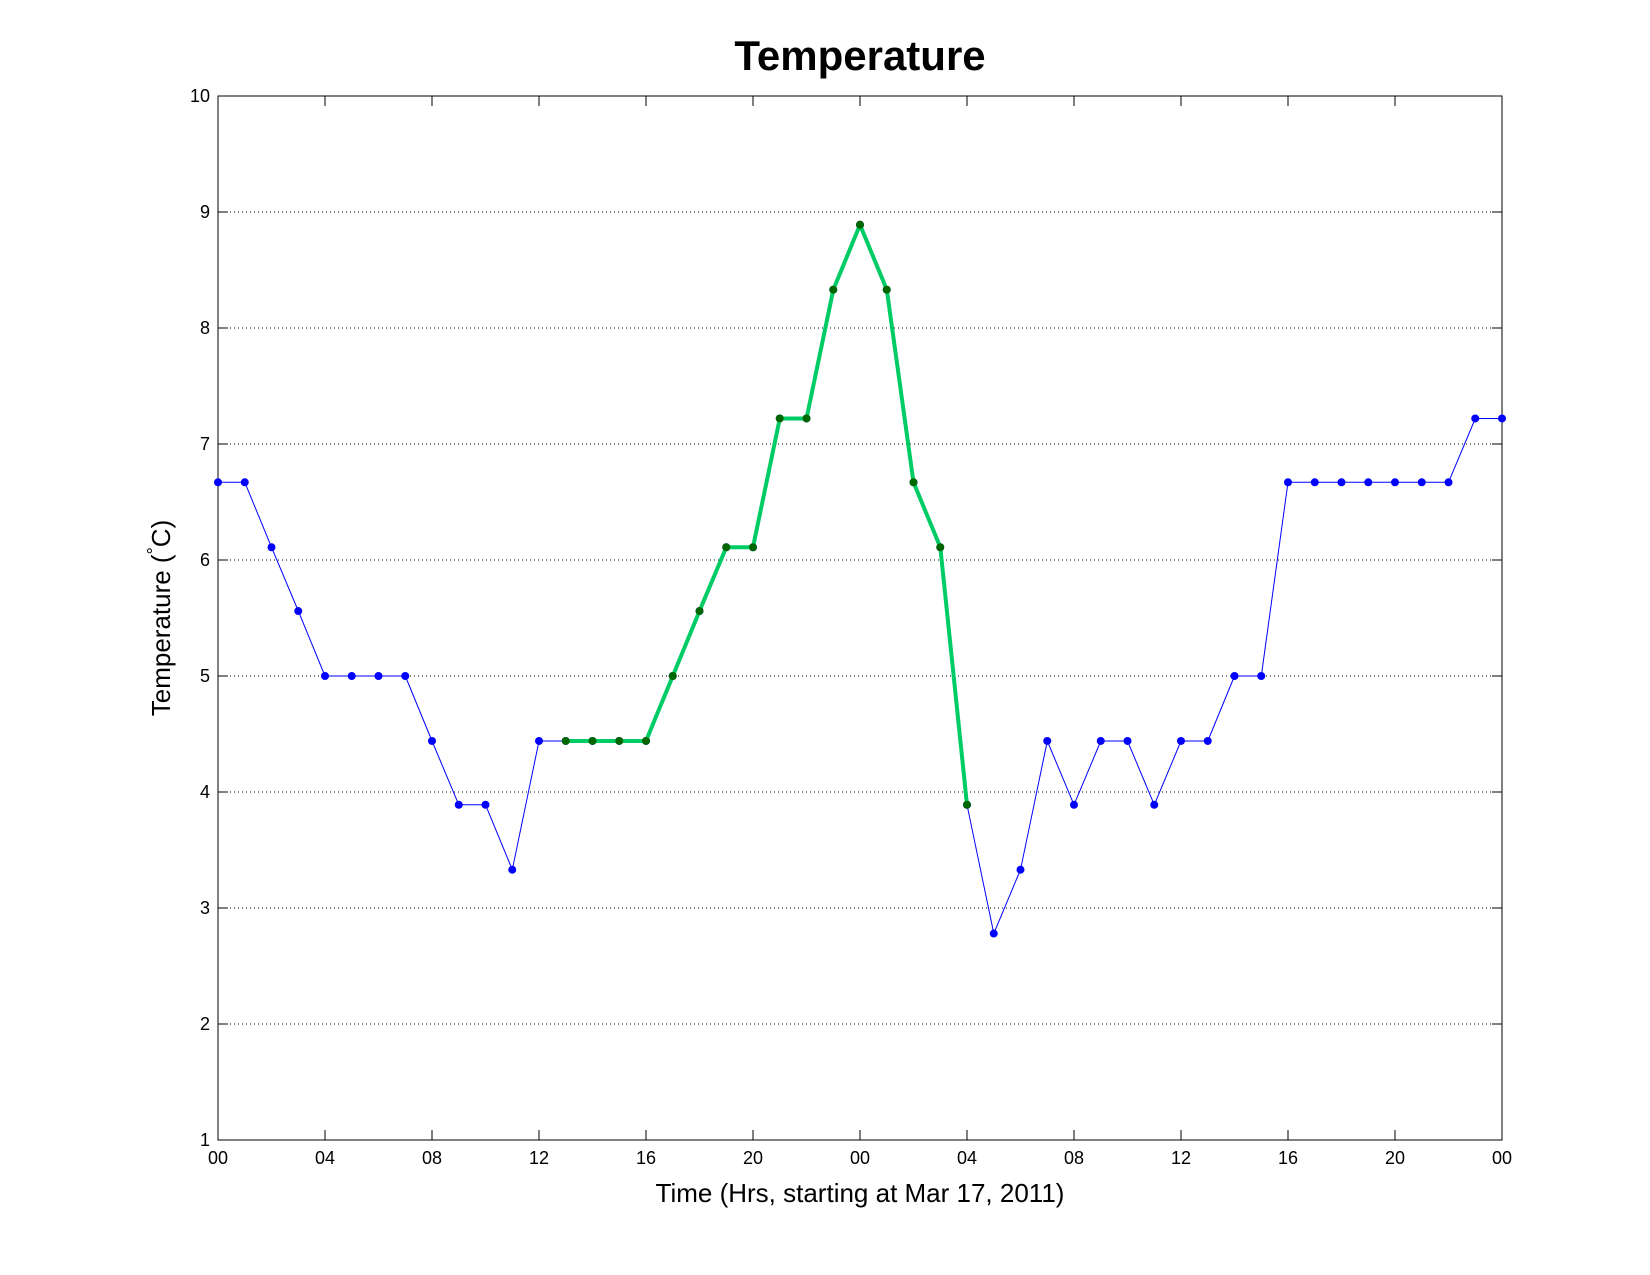 The height and width of the screenshot is (1275, 1650). Describe the element at coordinates (205, 444) in the screenshot. I see `y-tick-label: 7` at that location.